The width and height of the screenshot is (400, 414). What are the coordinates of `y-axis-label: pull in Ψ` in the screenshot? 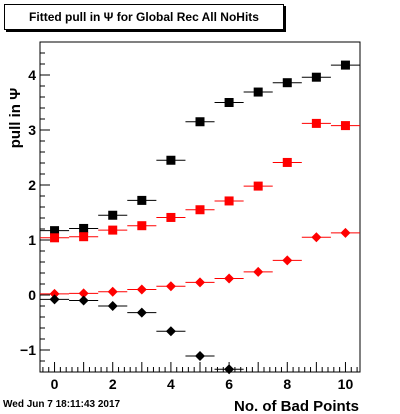 It's located at (15, 118).